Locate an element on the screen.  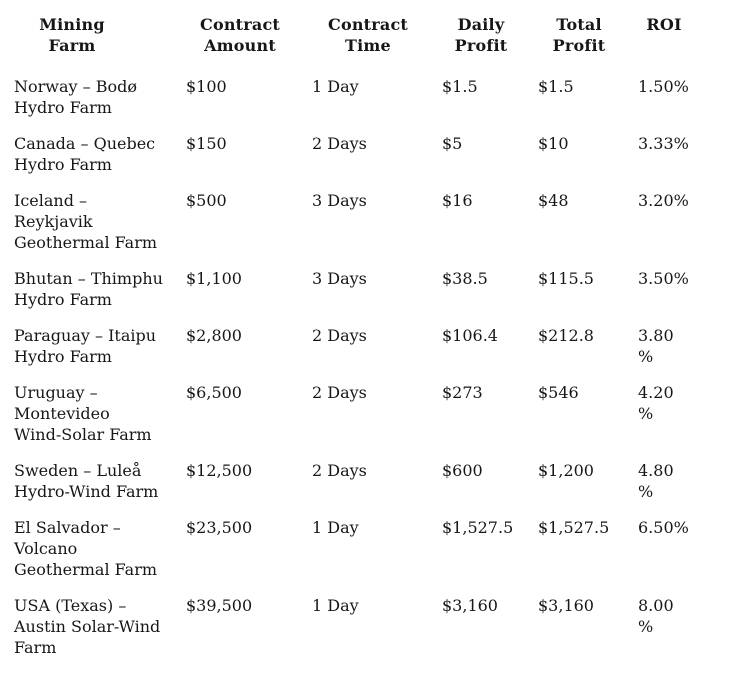
cell-total-profit: $10 is located at coordinates (553, 143).